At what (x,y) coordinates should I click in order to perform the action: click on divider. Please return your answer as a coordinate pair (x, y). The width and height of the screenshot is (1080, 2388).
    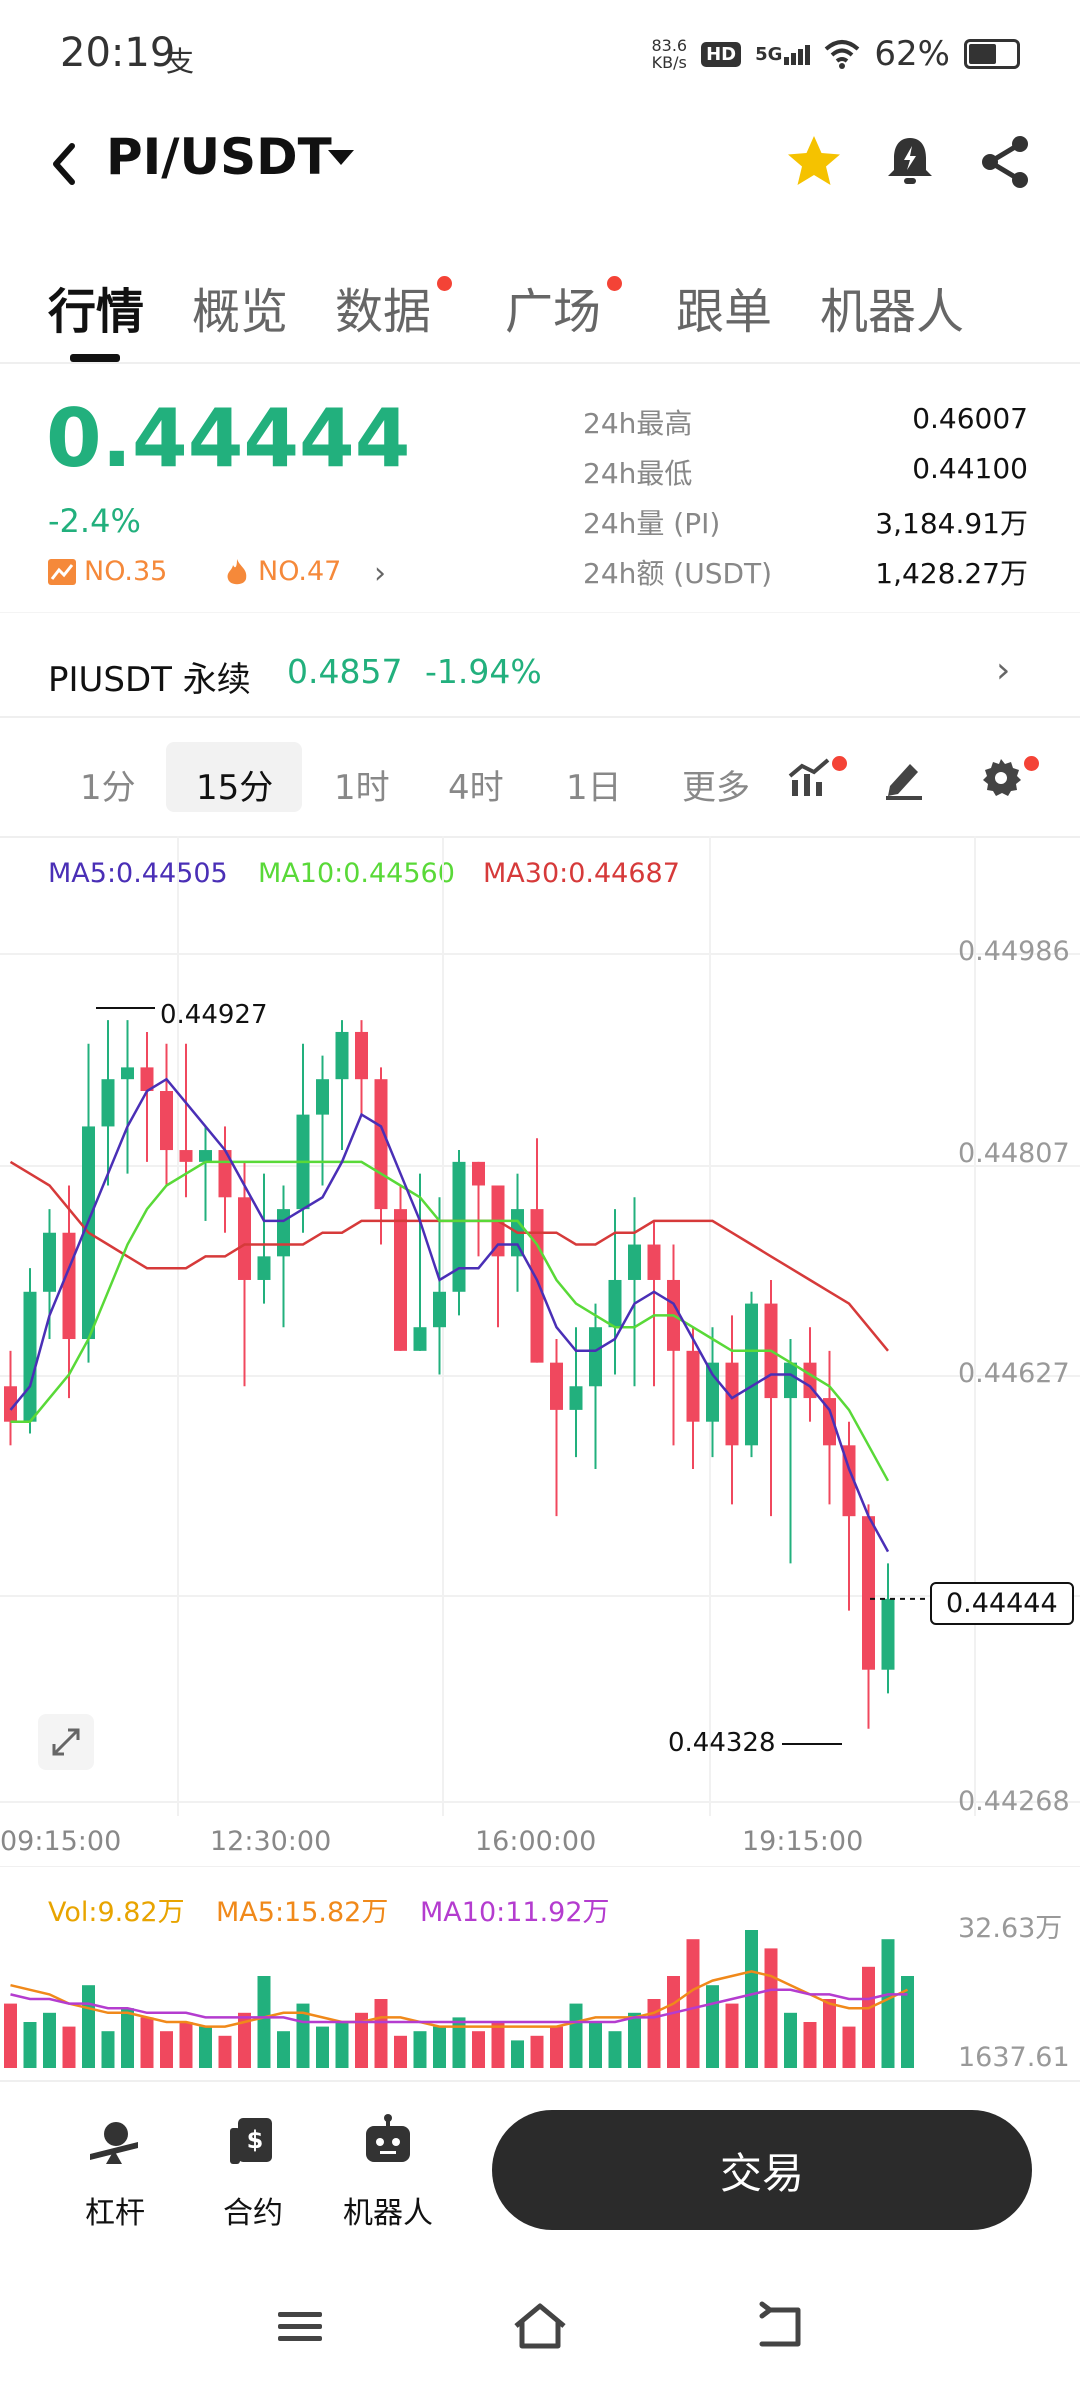
    Looking at the image, I should click on (540, 363).